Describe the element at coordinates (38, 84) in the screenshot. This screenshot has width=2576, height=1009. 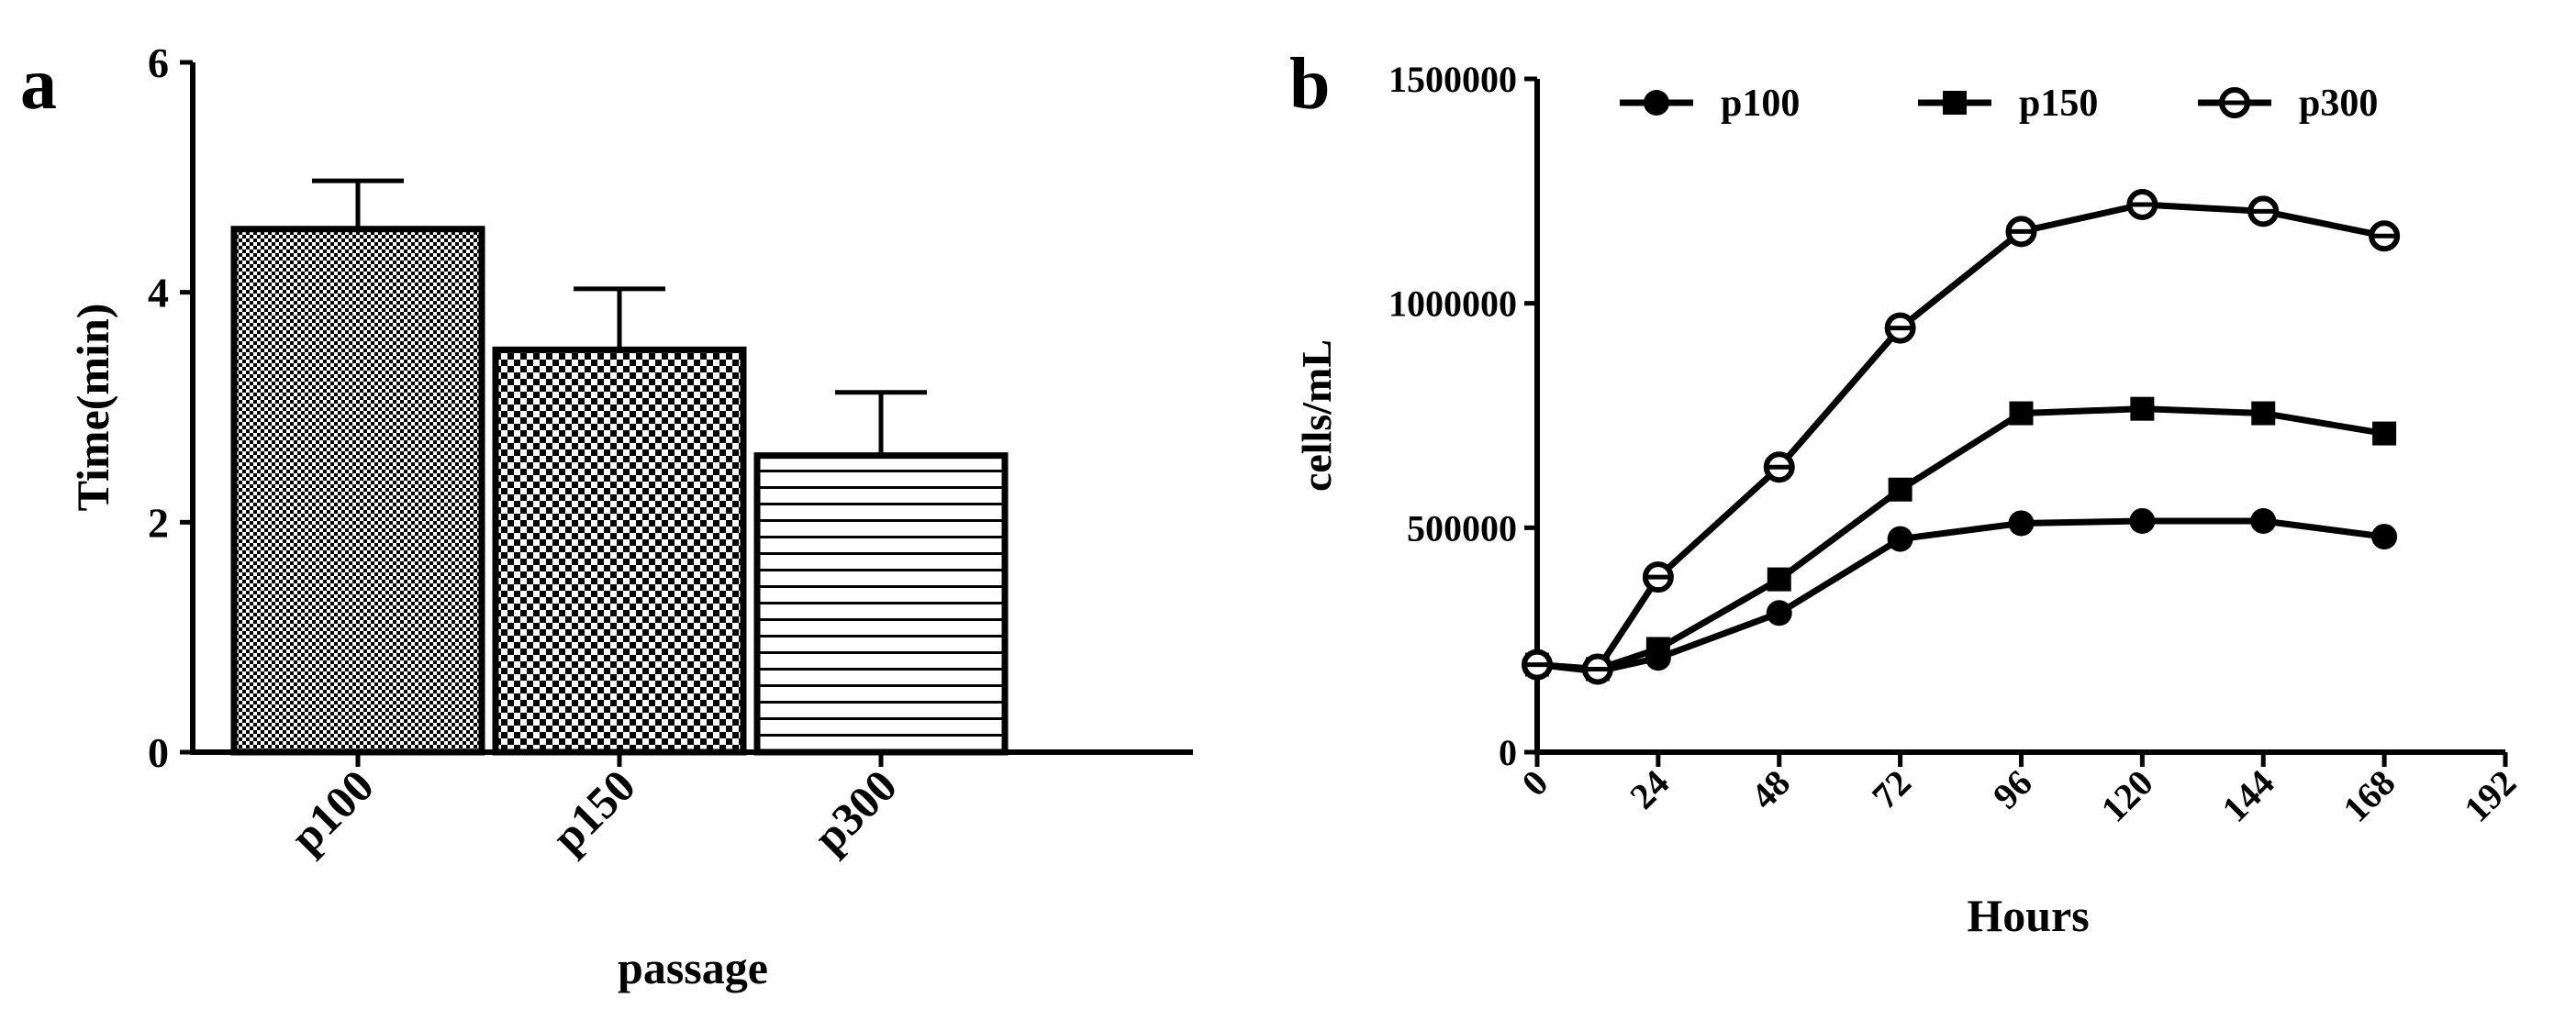
I see `panel-a-letter: a` at that location.